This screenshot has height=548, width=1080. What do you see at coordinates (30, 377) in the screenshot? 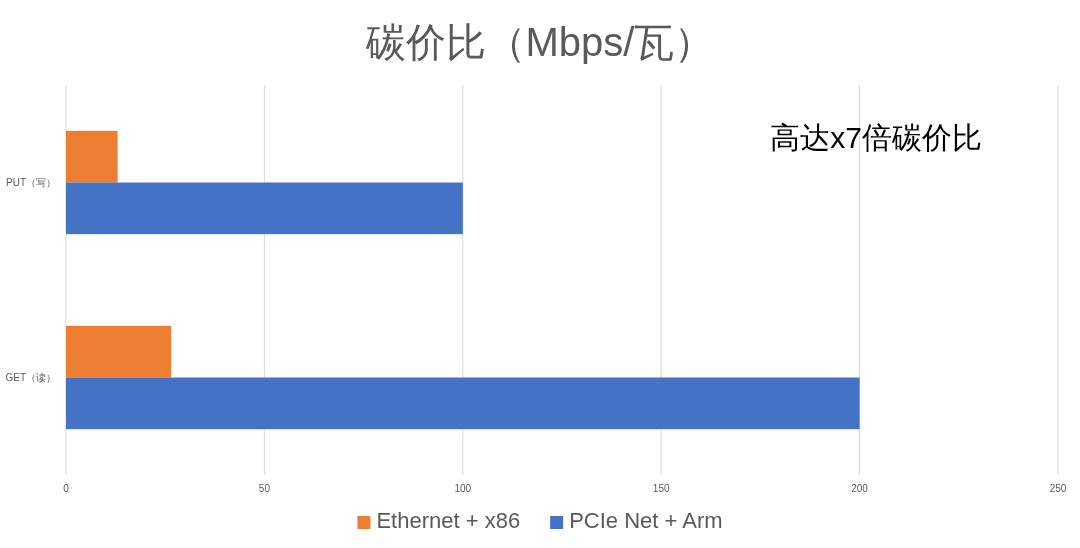
I see `y-tick-label: GET（读）` at bounding box center [30, 377].